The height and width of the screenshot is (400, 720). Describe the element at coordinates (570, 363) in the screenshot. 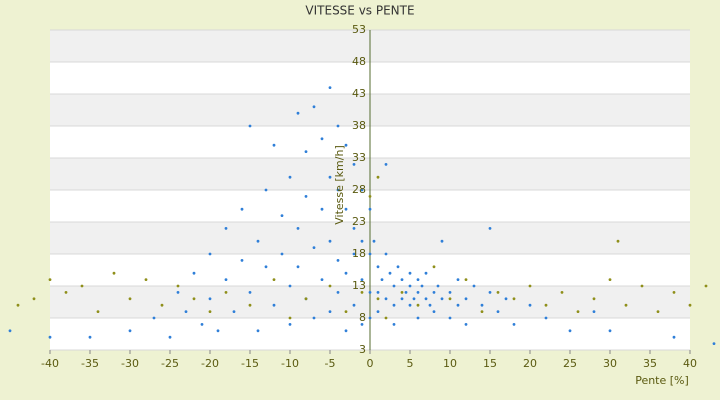

I see `x-tick-label: 25` at that location.